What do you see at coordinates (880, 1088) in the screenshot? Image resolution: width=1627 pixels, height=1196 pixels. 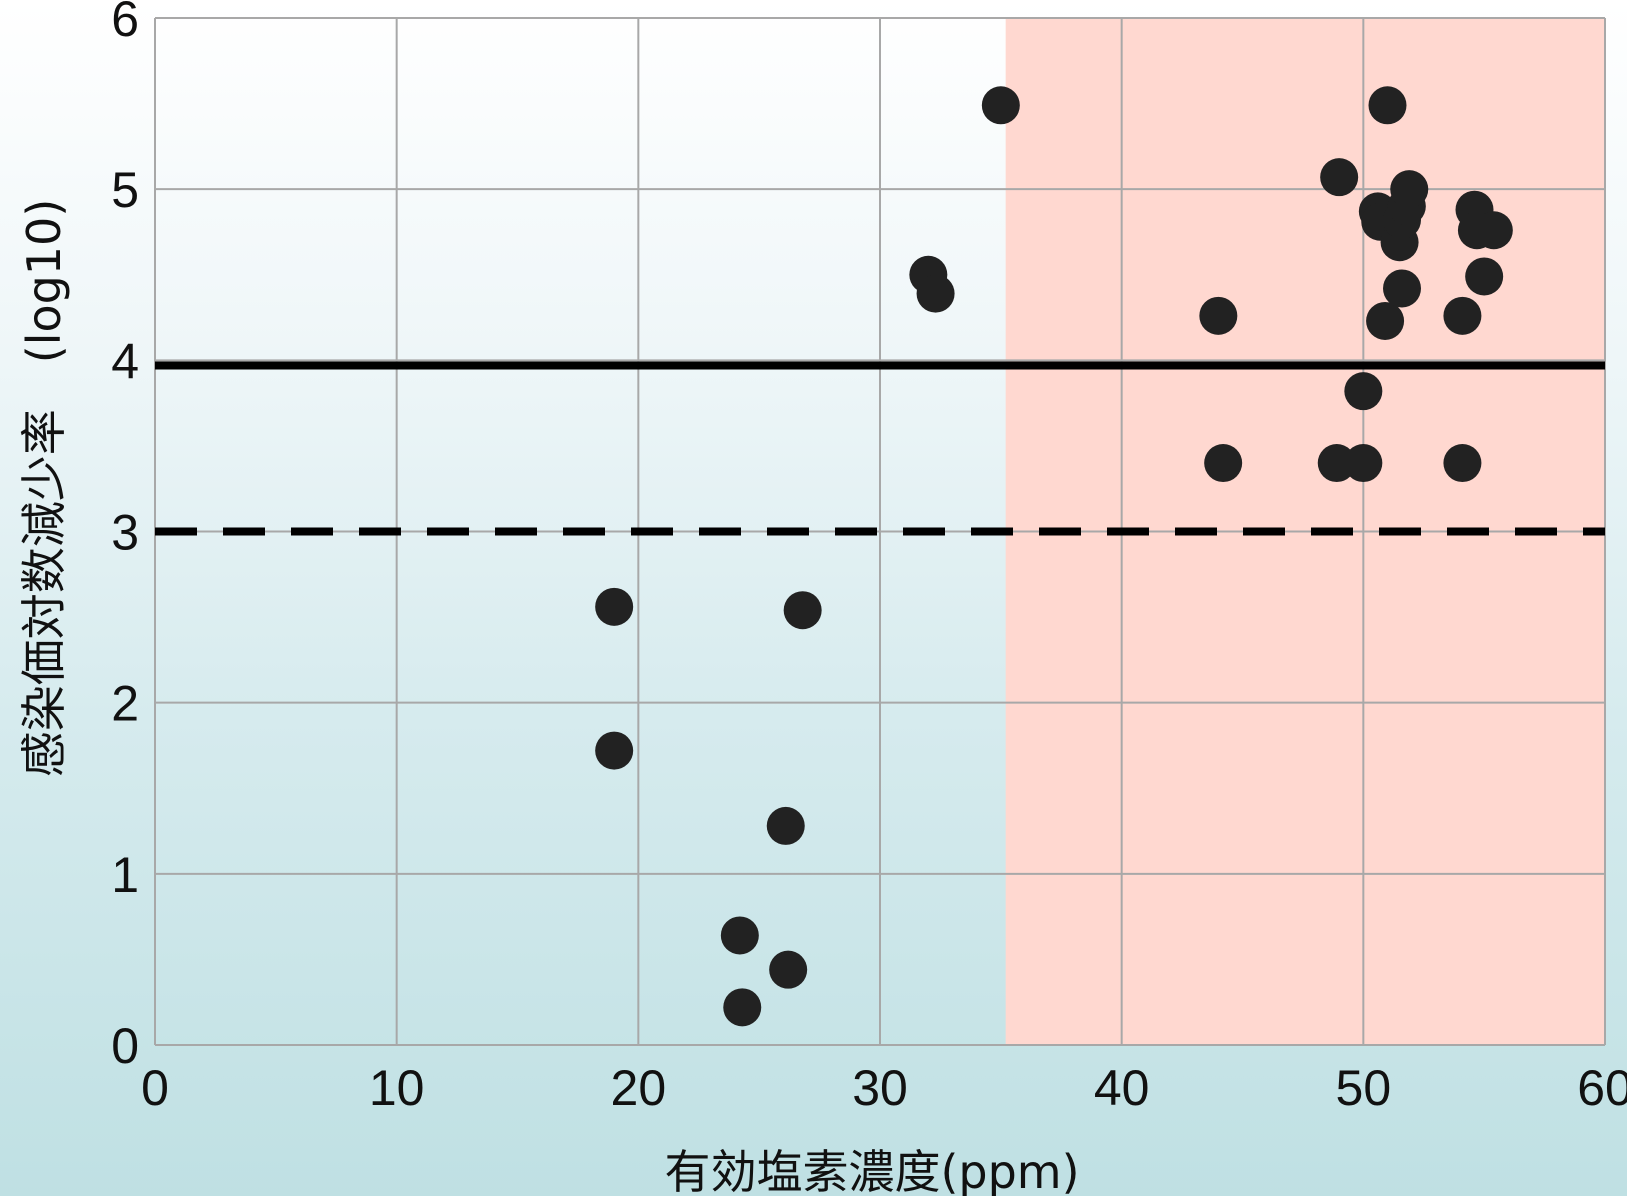 I see `x-tick-label: 30` at bounding box center [880, 1088].